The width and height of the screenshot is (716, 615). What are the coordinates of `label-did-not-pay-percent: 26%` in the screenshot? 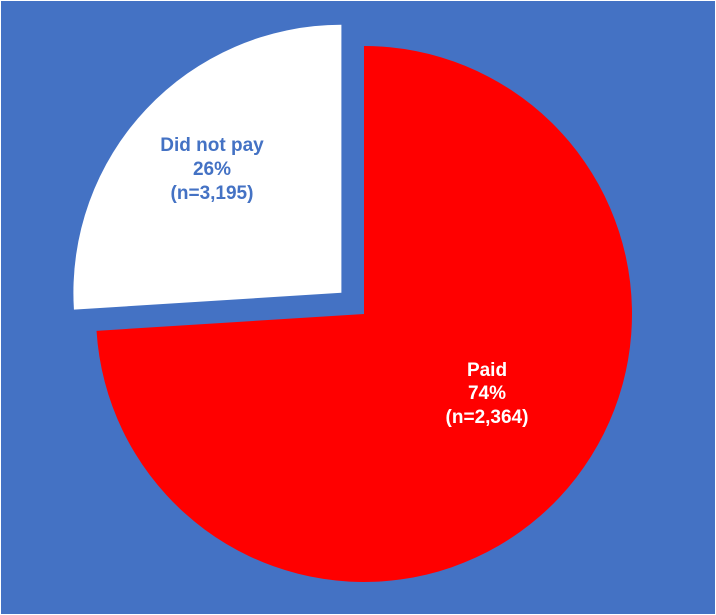 It's located at (212, 169).